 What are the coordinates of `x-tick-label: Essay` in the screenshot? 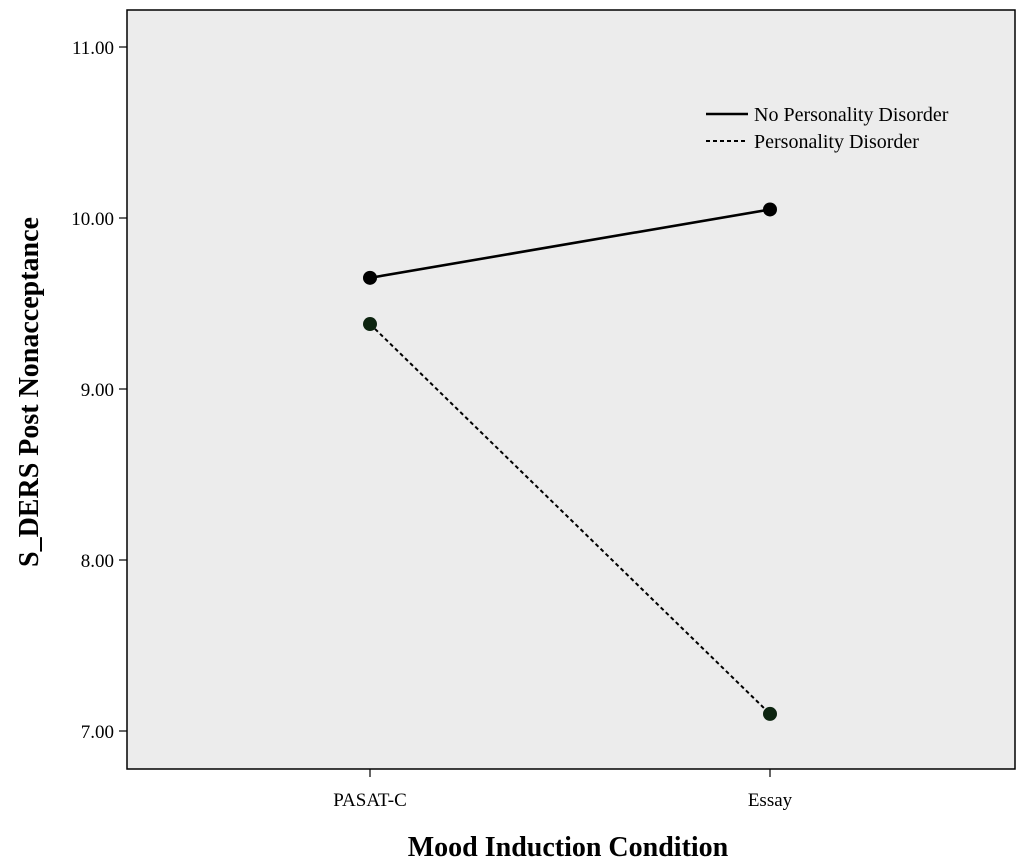 It's located at (770, 800).